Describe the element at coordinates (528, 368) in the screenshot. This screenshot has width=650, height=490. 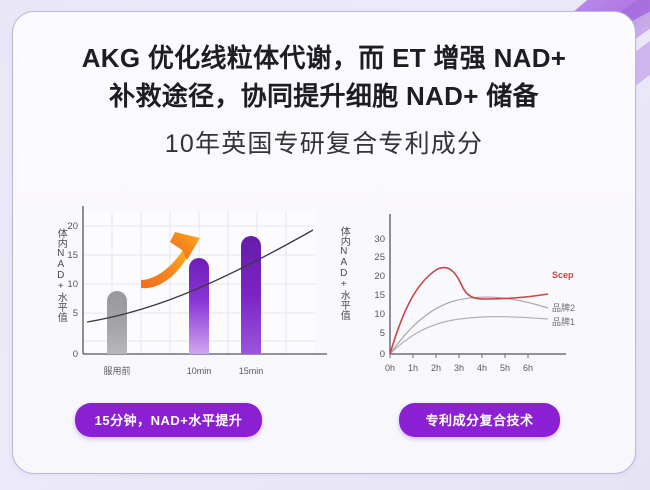
I see `right-x-tick-6h: 6h` at that location.